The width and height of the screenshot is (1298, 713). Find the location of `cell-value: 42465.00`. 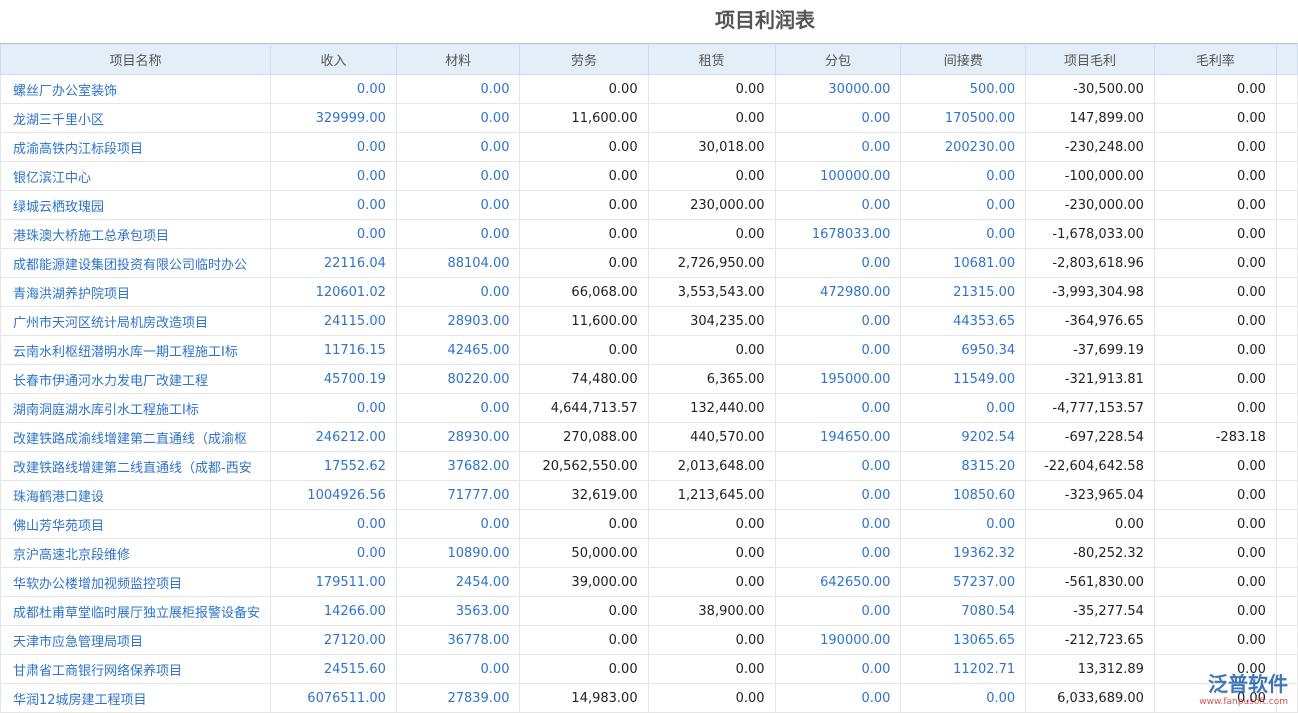

cell-value: 42465.00 is located at coordinates (458, 350).